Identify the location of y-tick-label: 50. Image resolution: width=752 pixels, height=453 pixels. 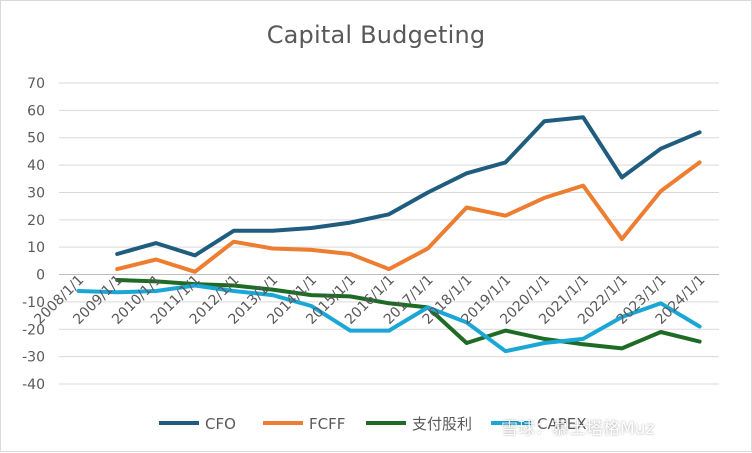
(36, 139).